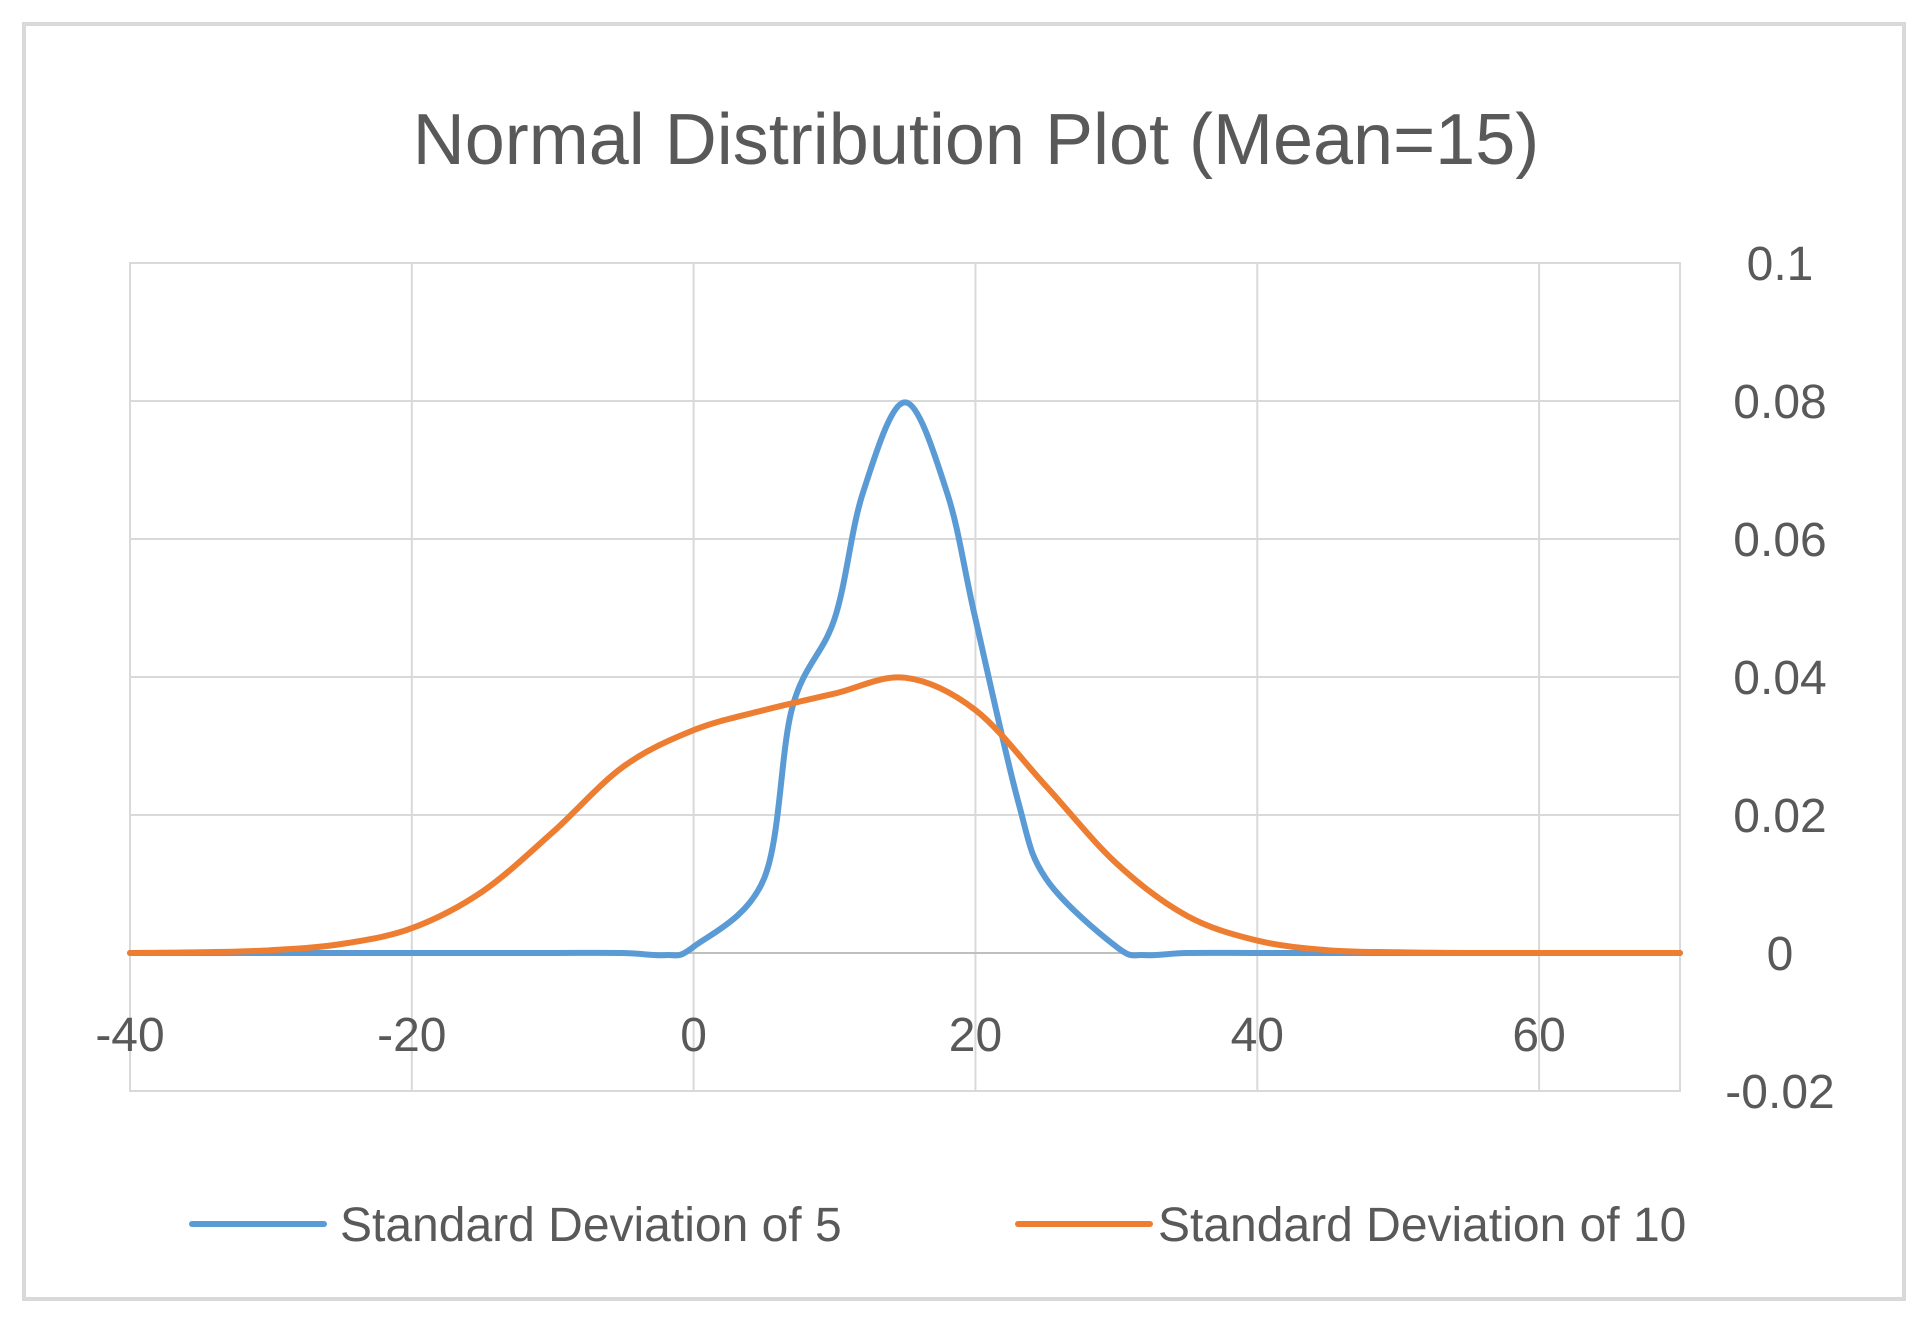  I want to click on x-tick-label: 40, so click(1257, 1035).